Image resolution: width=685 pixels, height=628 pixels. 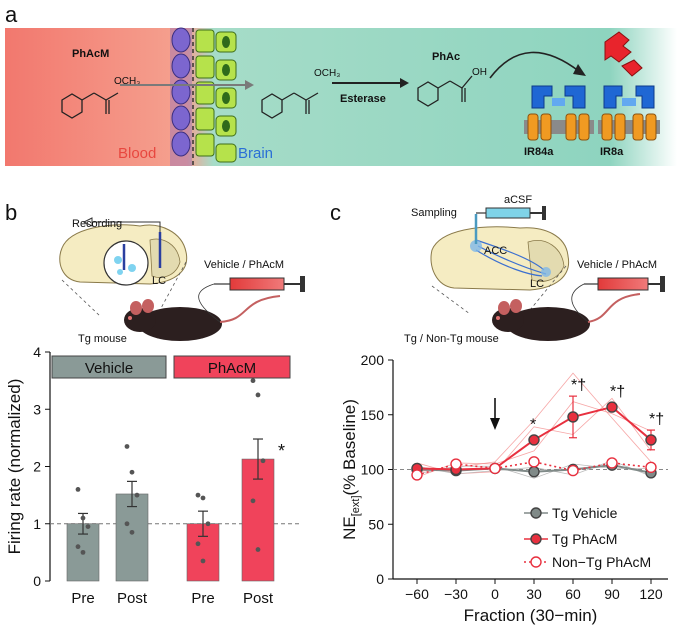 What do you see at coordinates (479, 72) in the screenshot?
I see `oh-label: OH` at bounding box center [479, 72].